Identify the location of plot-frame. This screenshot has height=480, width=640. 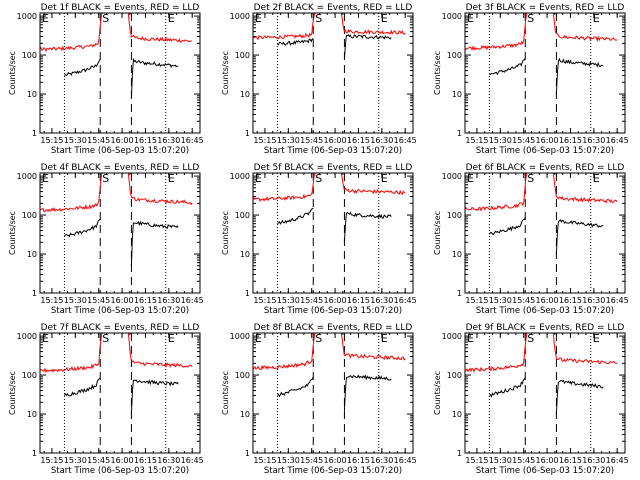
(545, 233).